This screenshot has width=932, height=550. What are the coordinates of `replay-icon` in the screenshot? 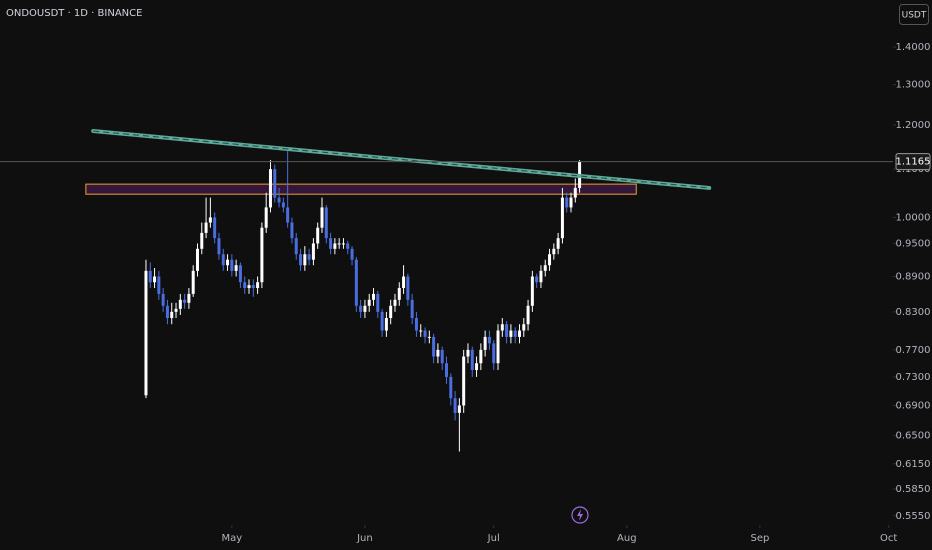 It's located at (580, 515).